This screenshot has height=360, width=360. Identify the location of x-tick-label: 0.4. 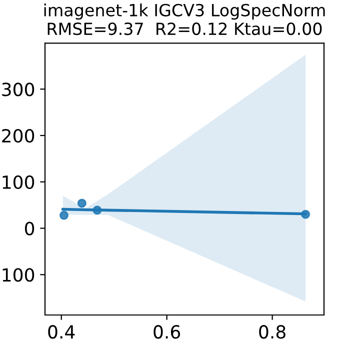
(61, 332).